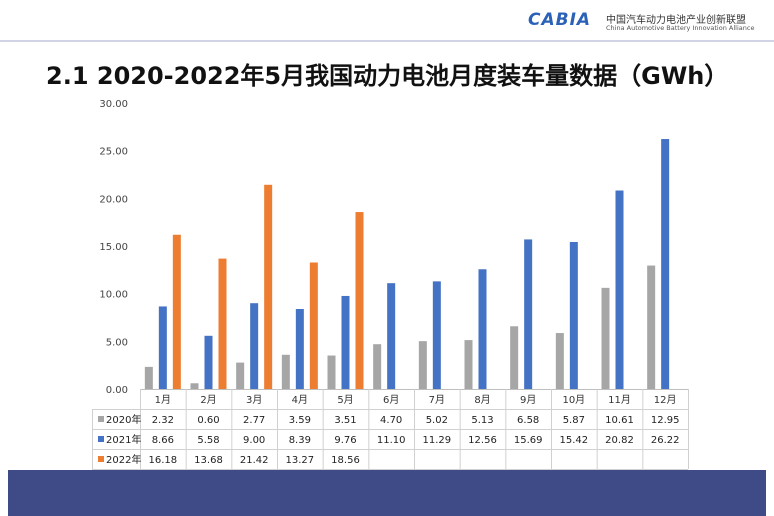  What do you see at coordinates (123, 459) in the screenshot?
I see `legend-label: 2022年` at bounding box center [123, 459].